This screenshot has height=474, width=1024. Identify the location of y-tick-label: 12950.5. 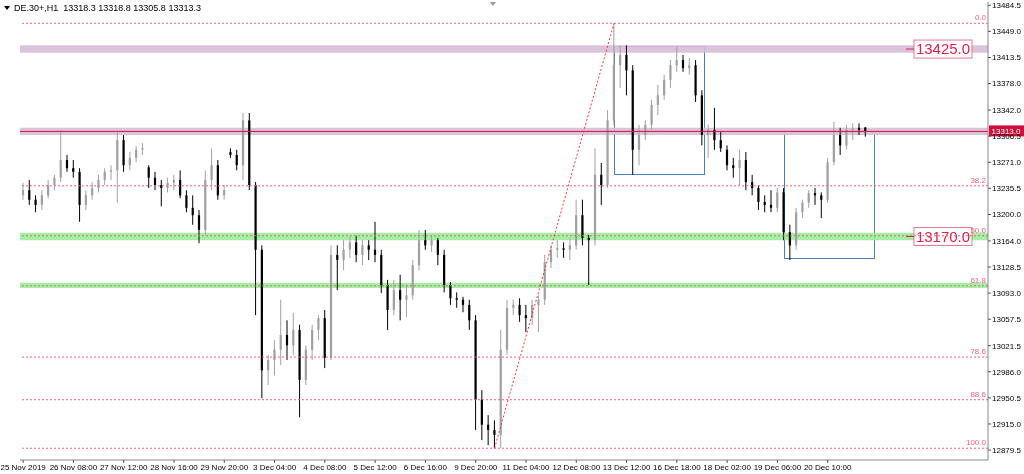
(1007, 398).